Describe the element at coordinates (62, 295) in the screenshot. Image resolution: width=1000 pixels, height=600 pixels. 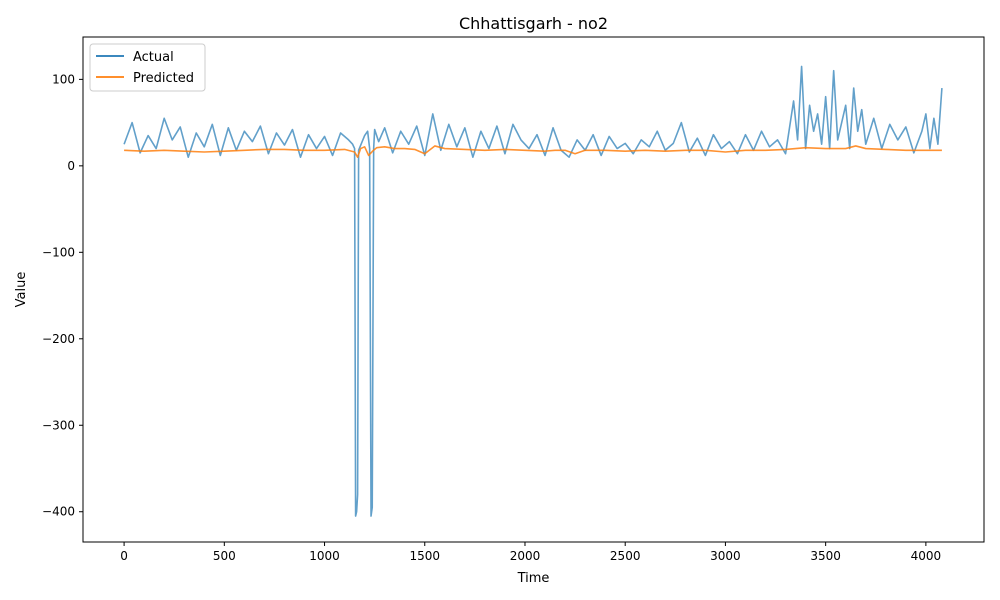
I see `y-axis: 100 0 −100 −200 −300 −400` at that location.